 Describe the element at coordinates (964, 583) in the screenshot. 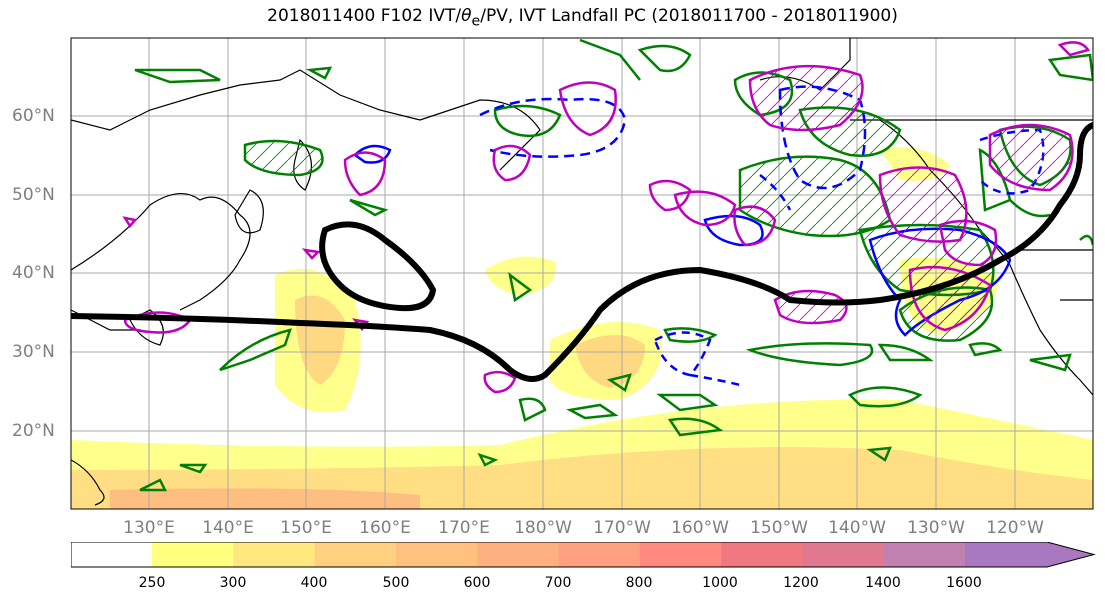

I see `colorbar-label: 1600` at that location.